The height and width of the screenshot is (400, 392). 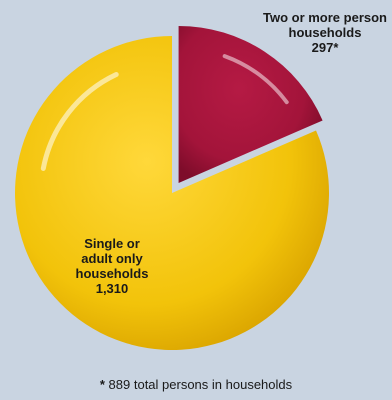 I want to click on slice-value-label: 297*, so click(x=325, y=47).